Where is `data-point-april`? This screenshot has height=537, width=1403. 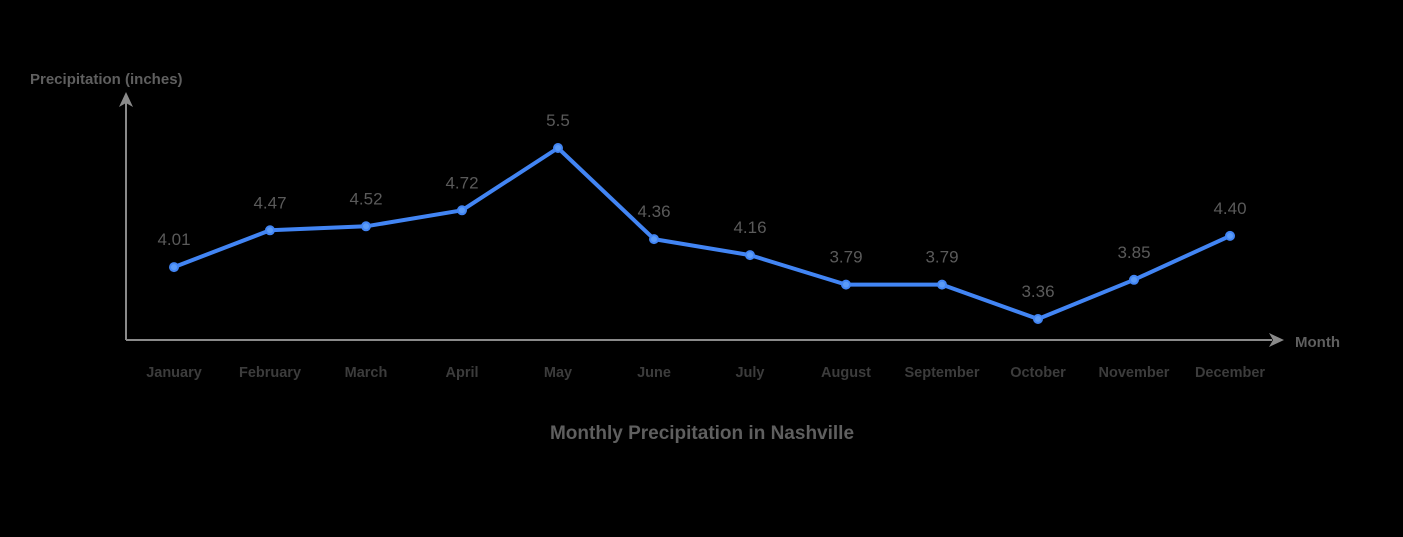 data-point-april is located at coordinates (462, 210).